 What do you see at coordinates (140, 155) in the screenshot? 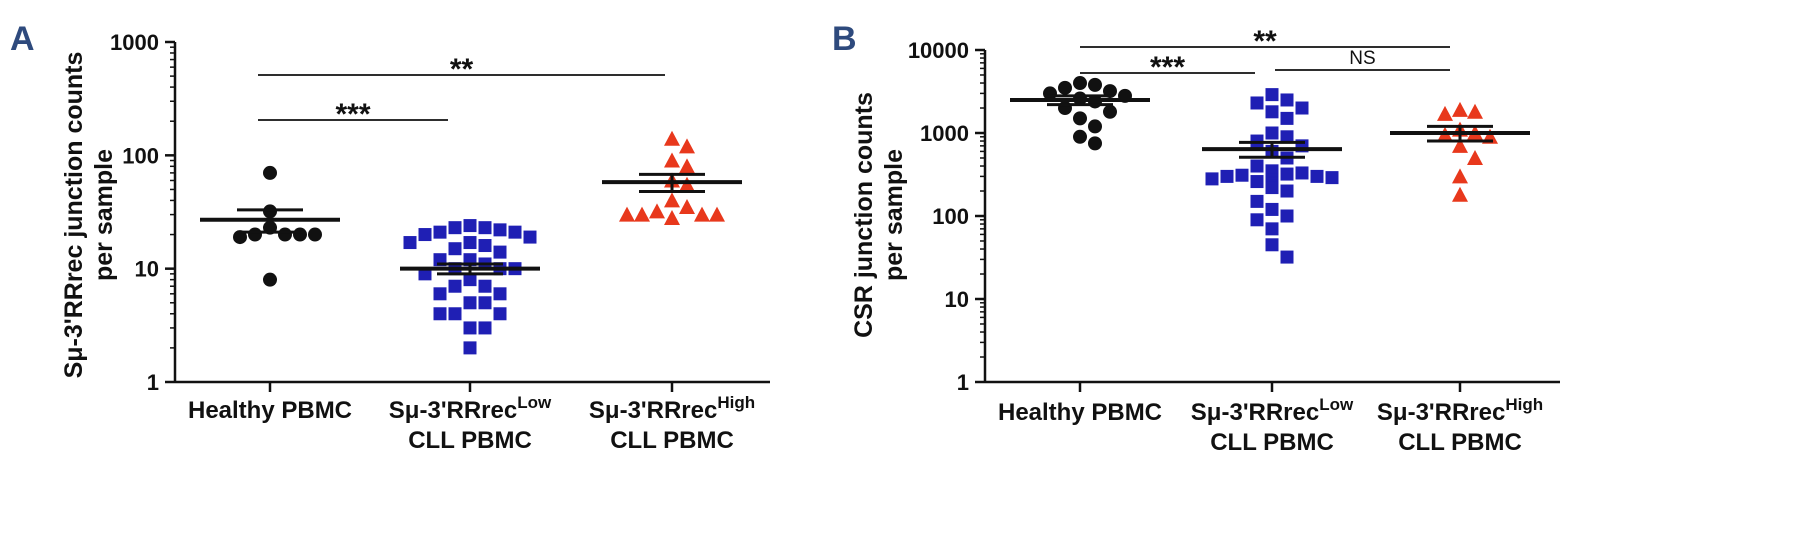
I see `panel-a-ytick-label: 100` at bounding box center [140, 155].